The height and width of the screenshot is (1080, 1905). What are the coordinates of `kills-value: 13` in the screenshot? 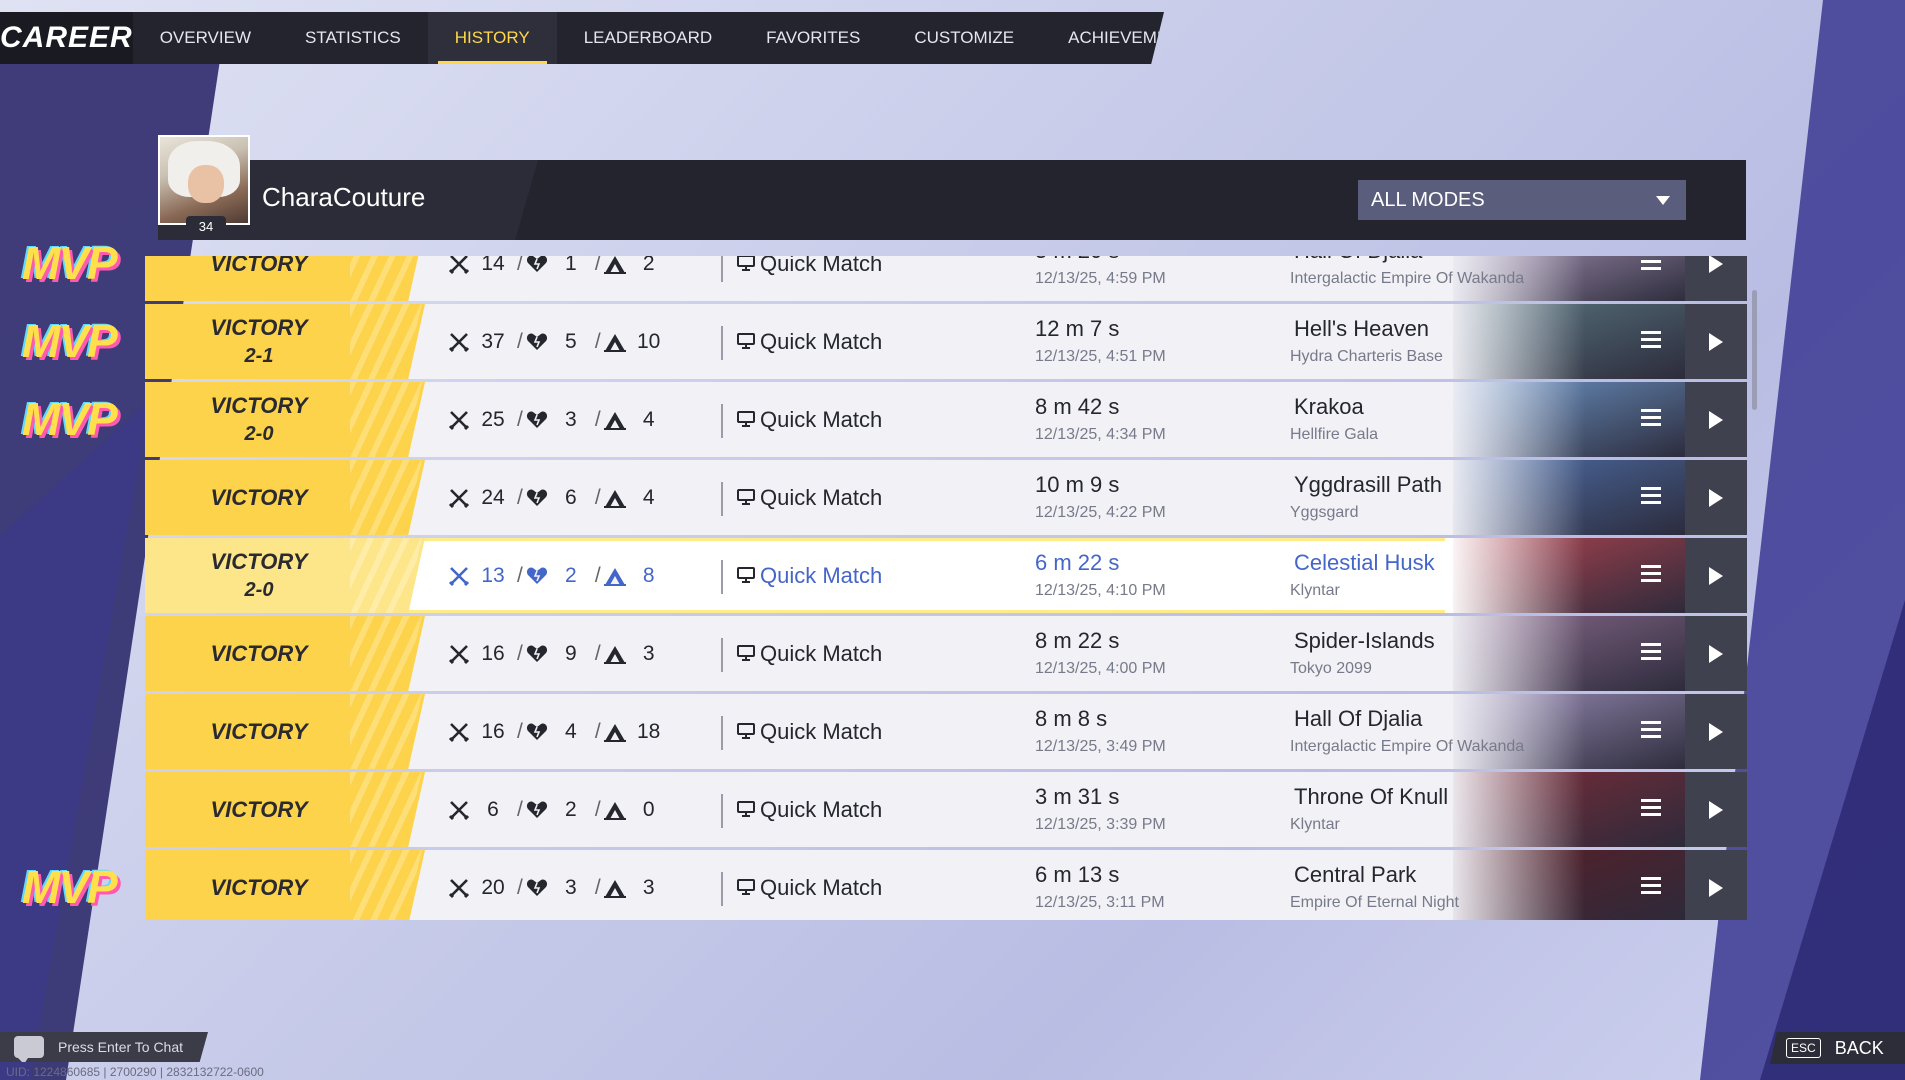 It's located at (493, 575).